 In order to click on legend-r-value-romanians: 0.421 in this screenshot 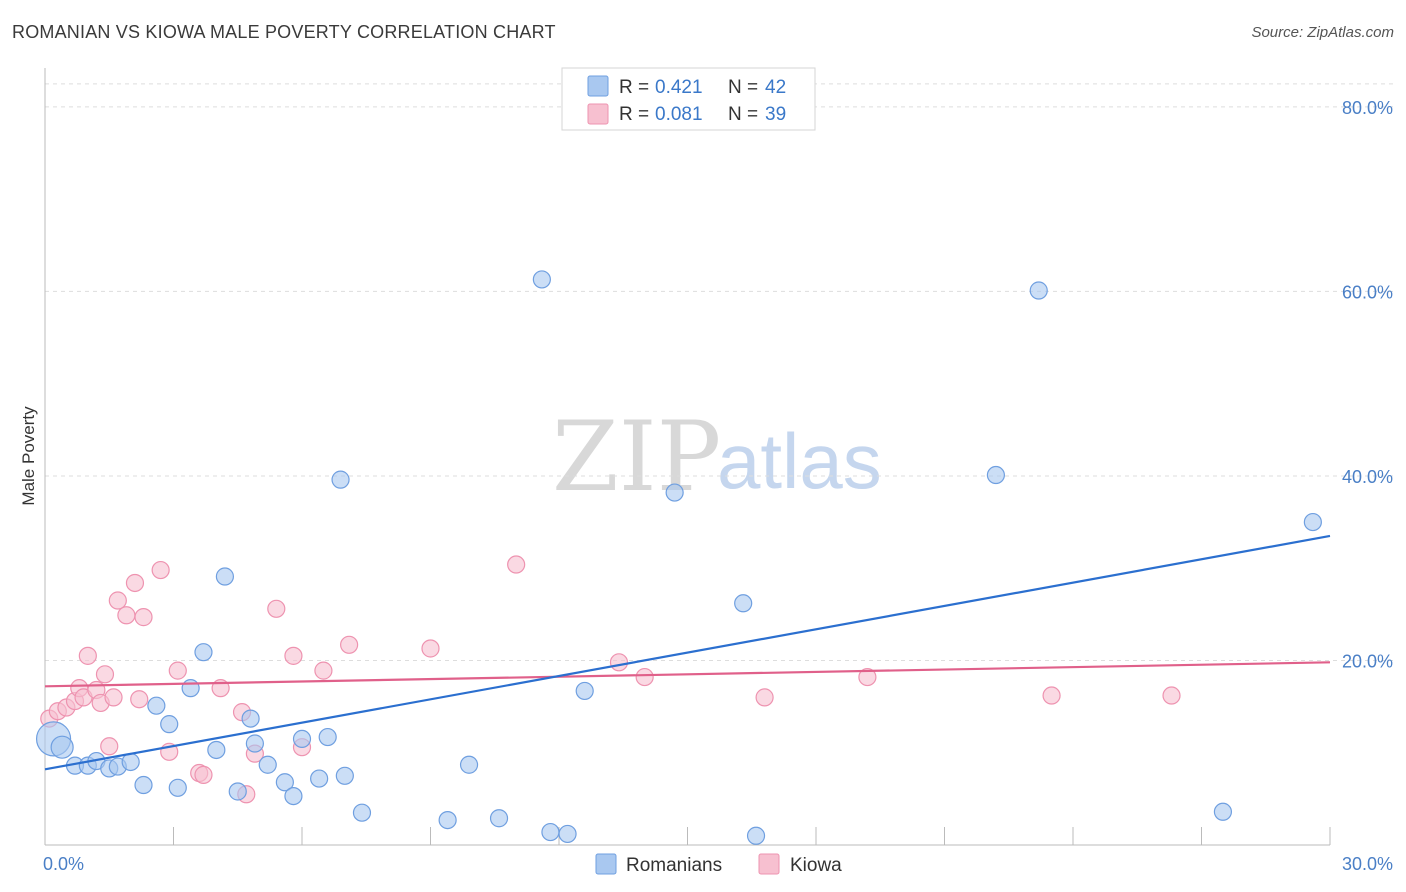, I will do `click(679, 87)`.